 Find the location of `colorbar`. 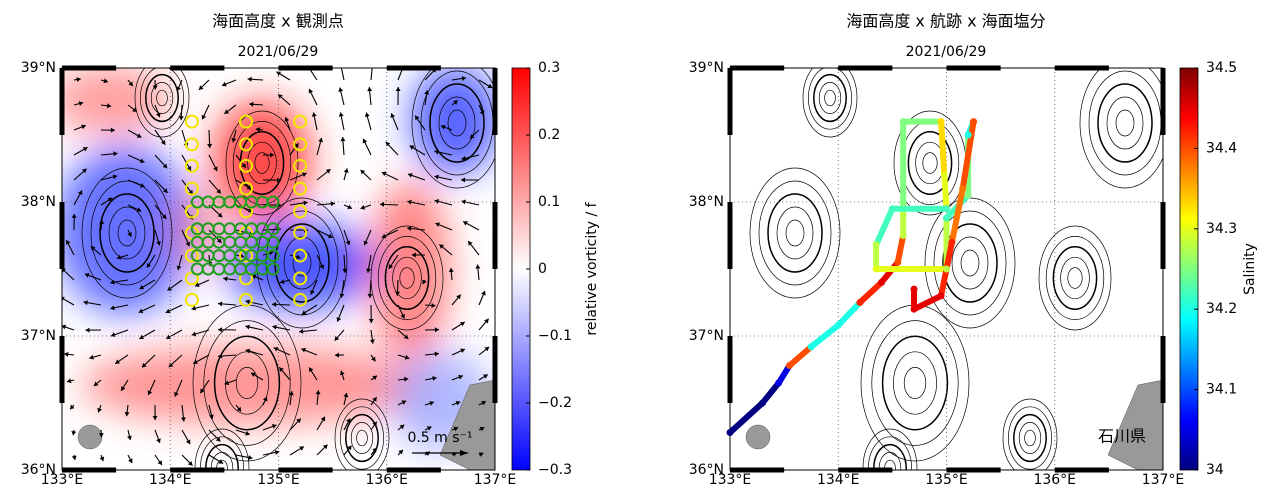

colorbar is located at coordinates (1189, 269).